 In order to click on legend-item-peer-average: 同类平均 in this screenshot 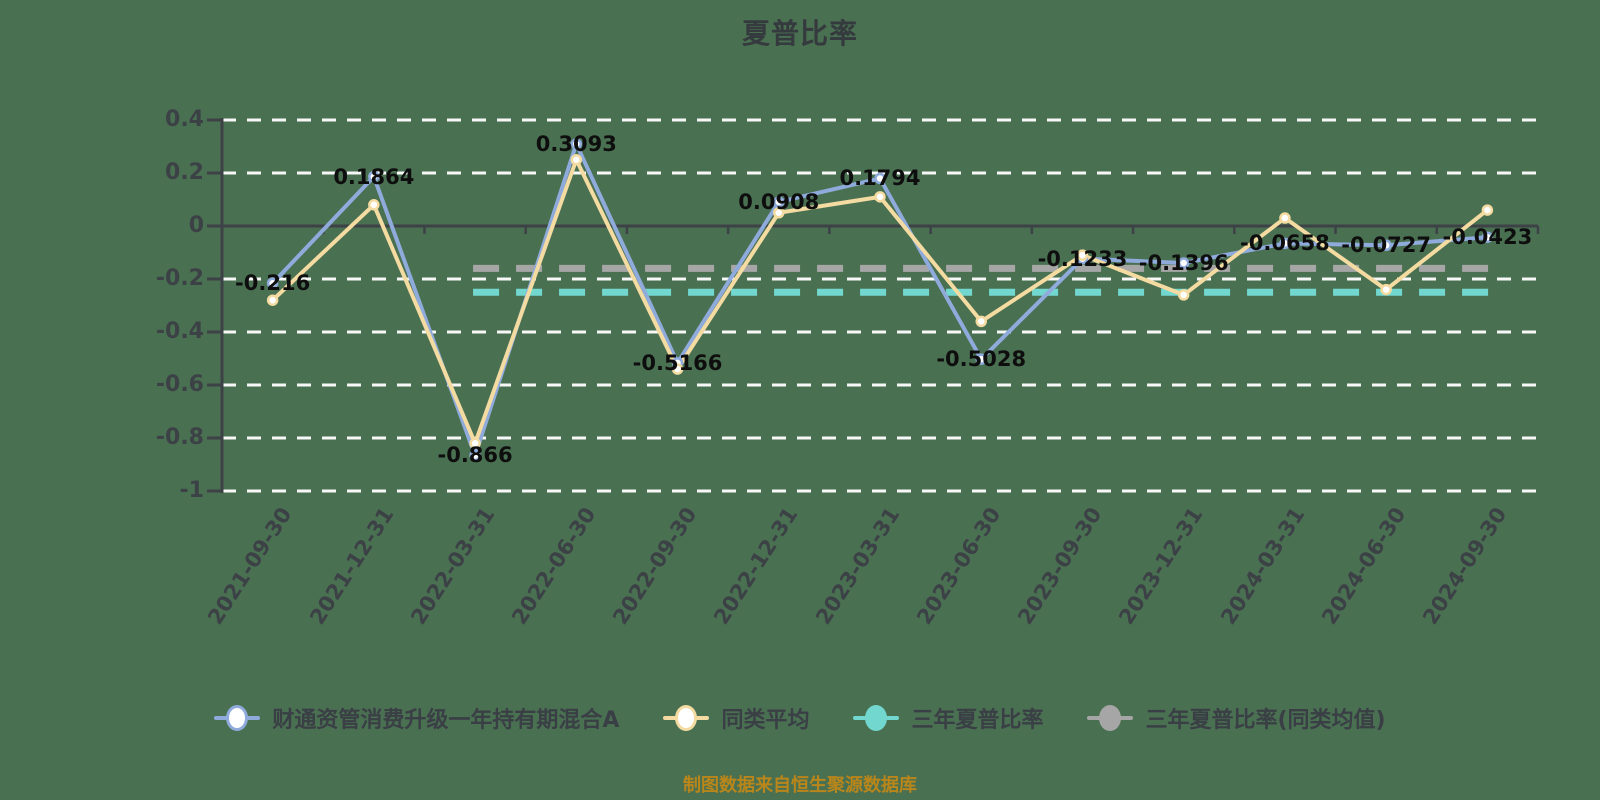, I will do `click(736, 718)`.